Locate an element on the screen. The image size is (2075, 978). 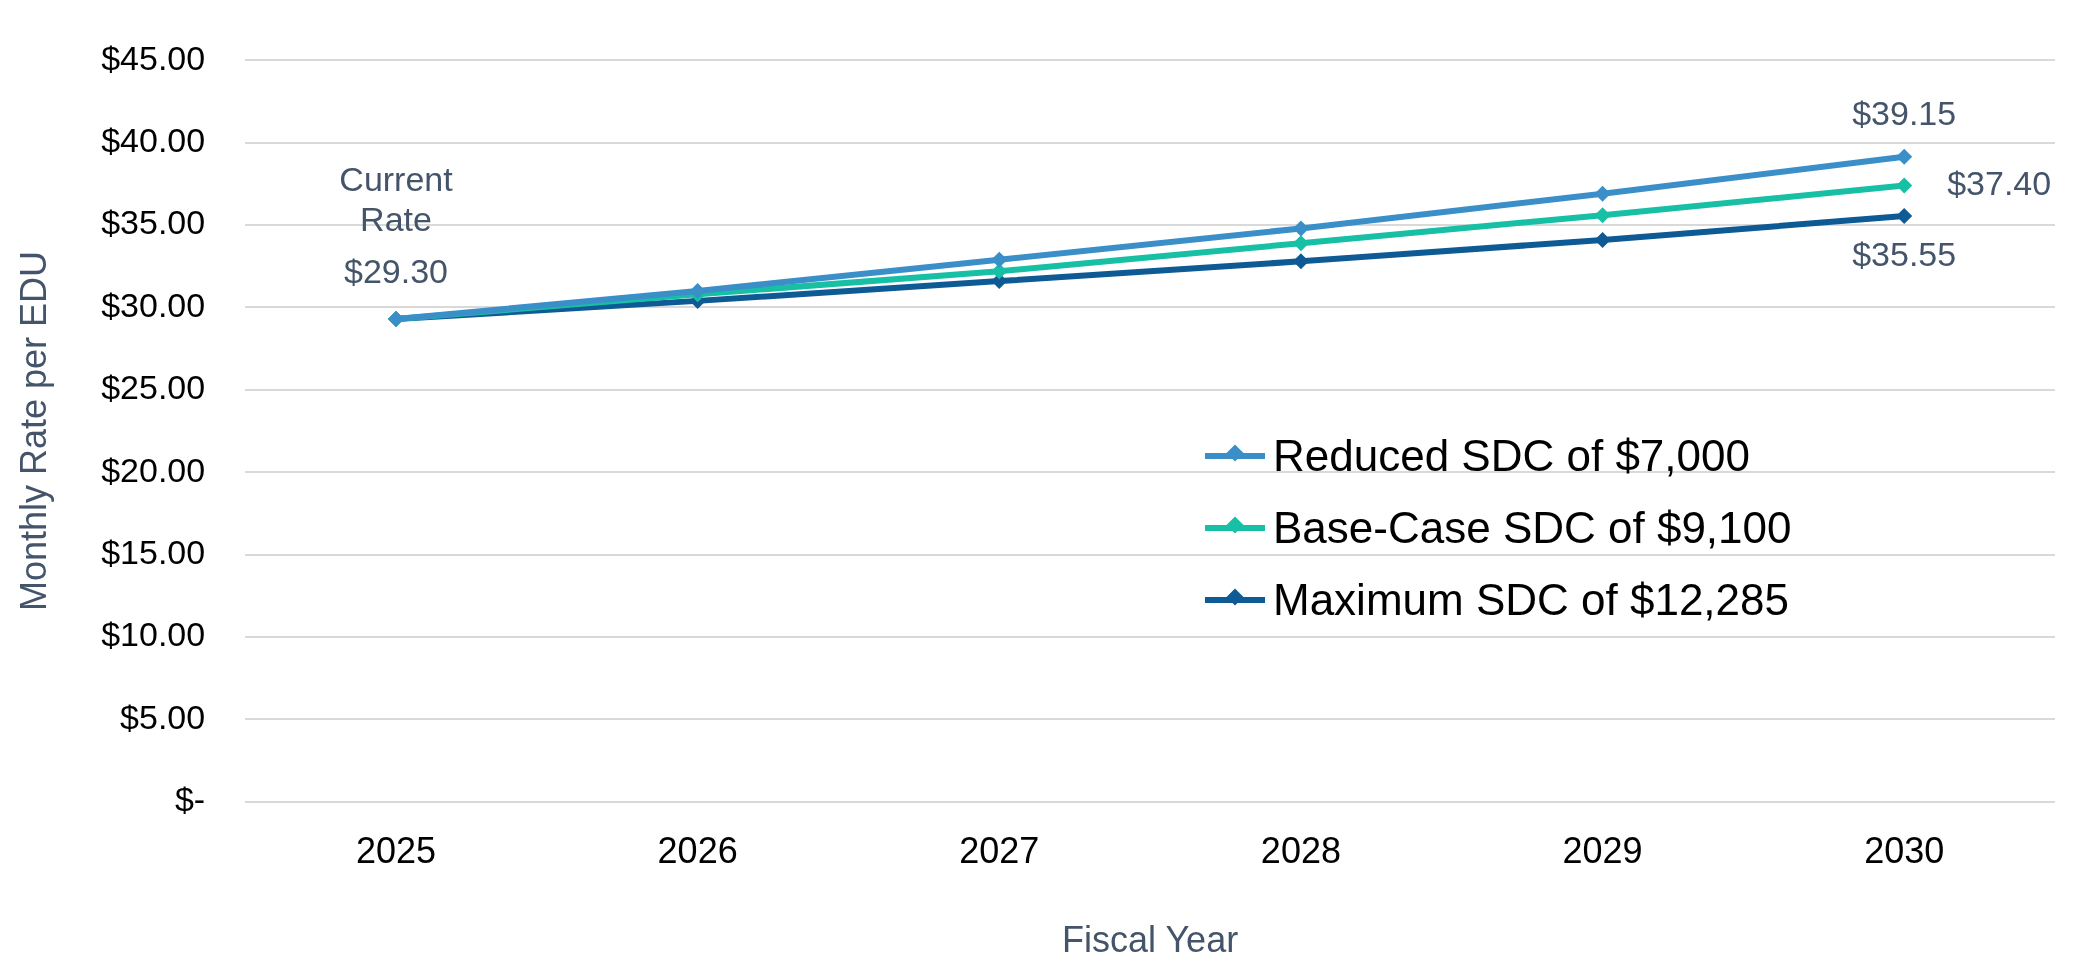
y-tick-label: $- is located at coordinates (190, 798).